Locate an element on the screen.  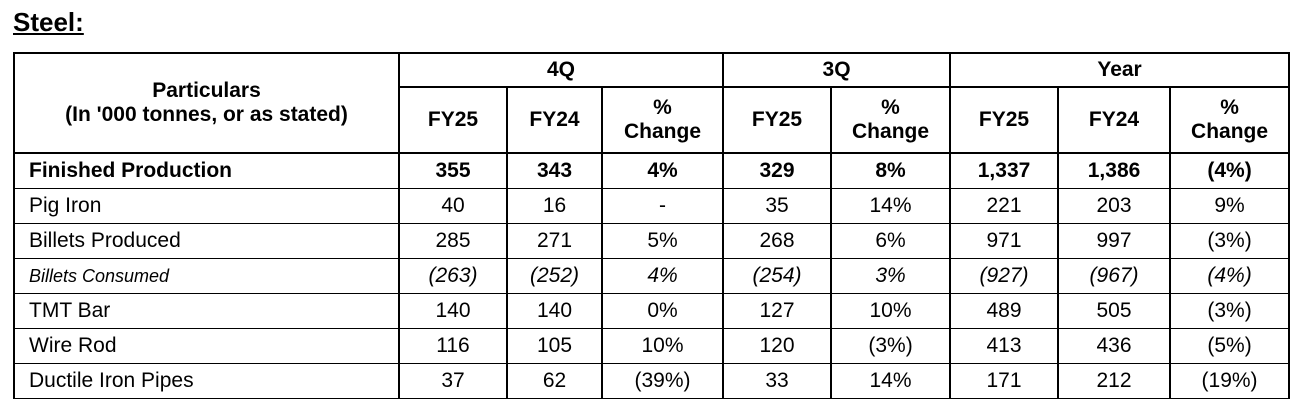
cell: (254) is located at coordinates (777, 275).